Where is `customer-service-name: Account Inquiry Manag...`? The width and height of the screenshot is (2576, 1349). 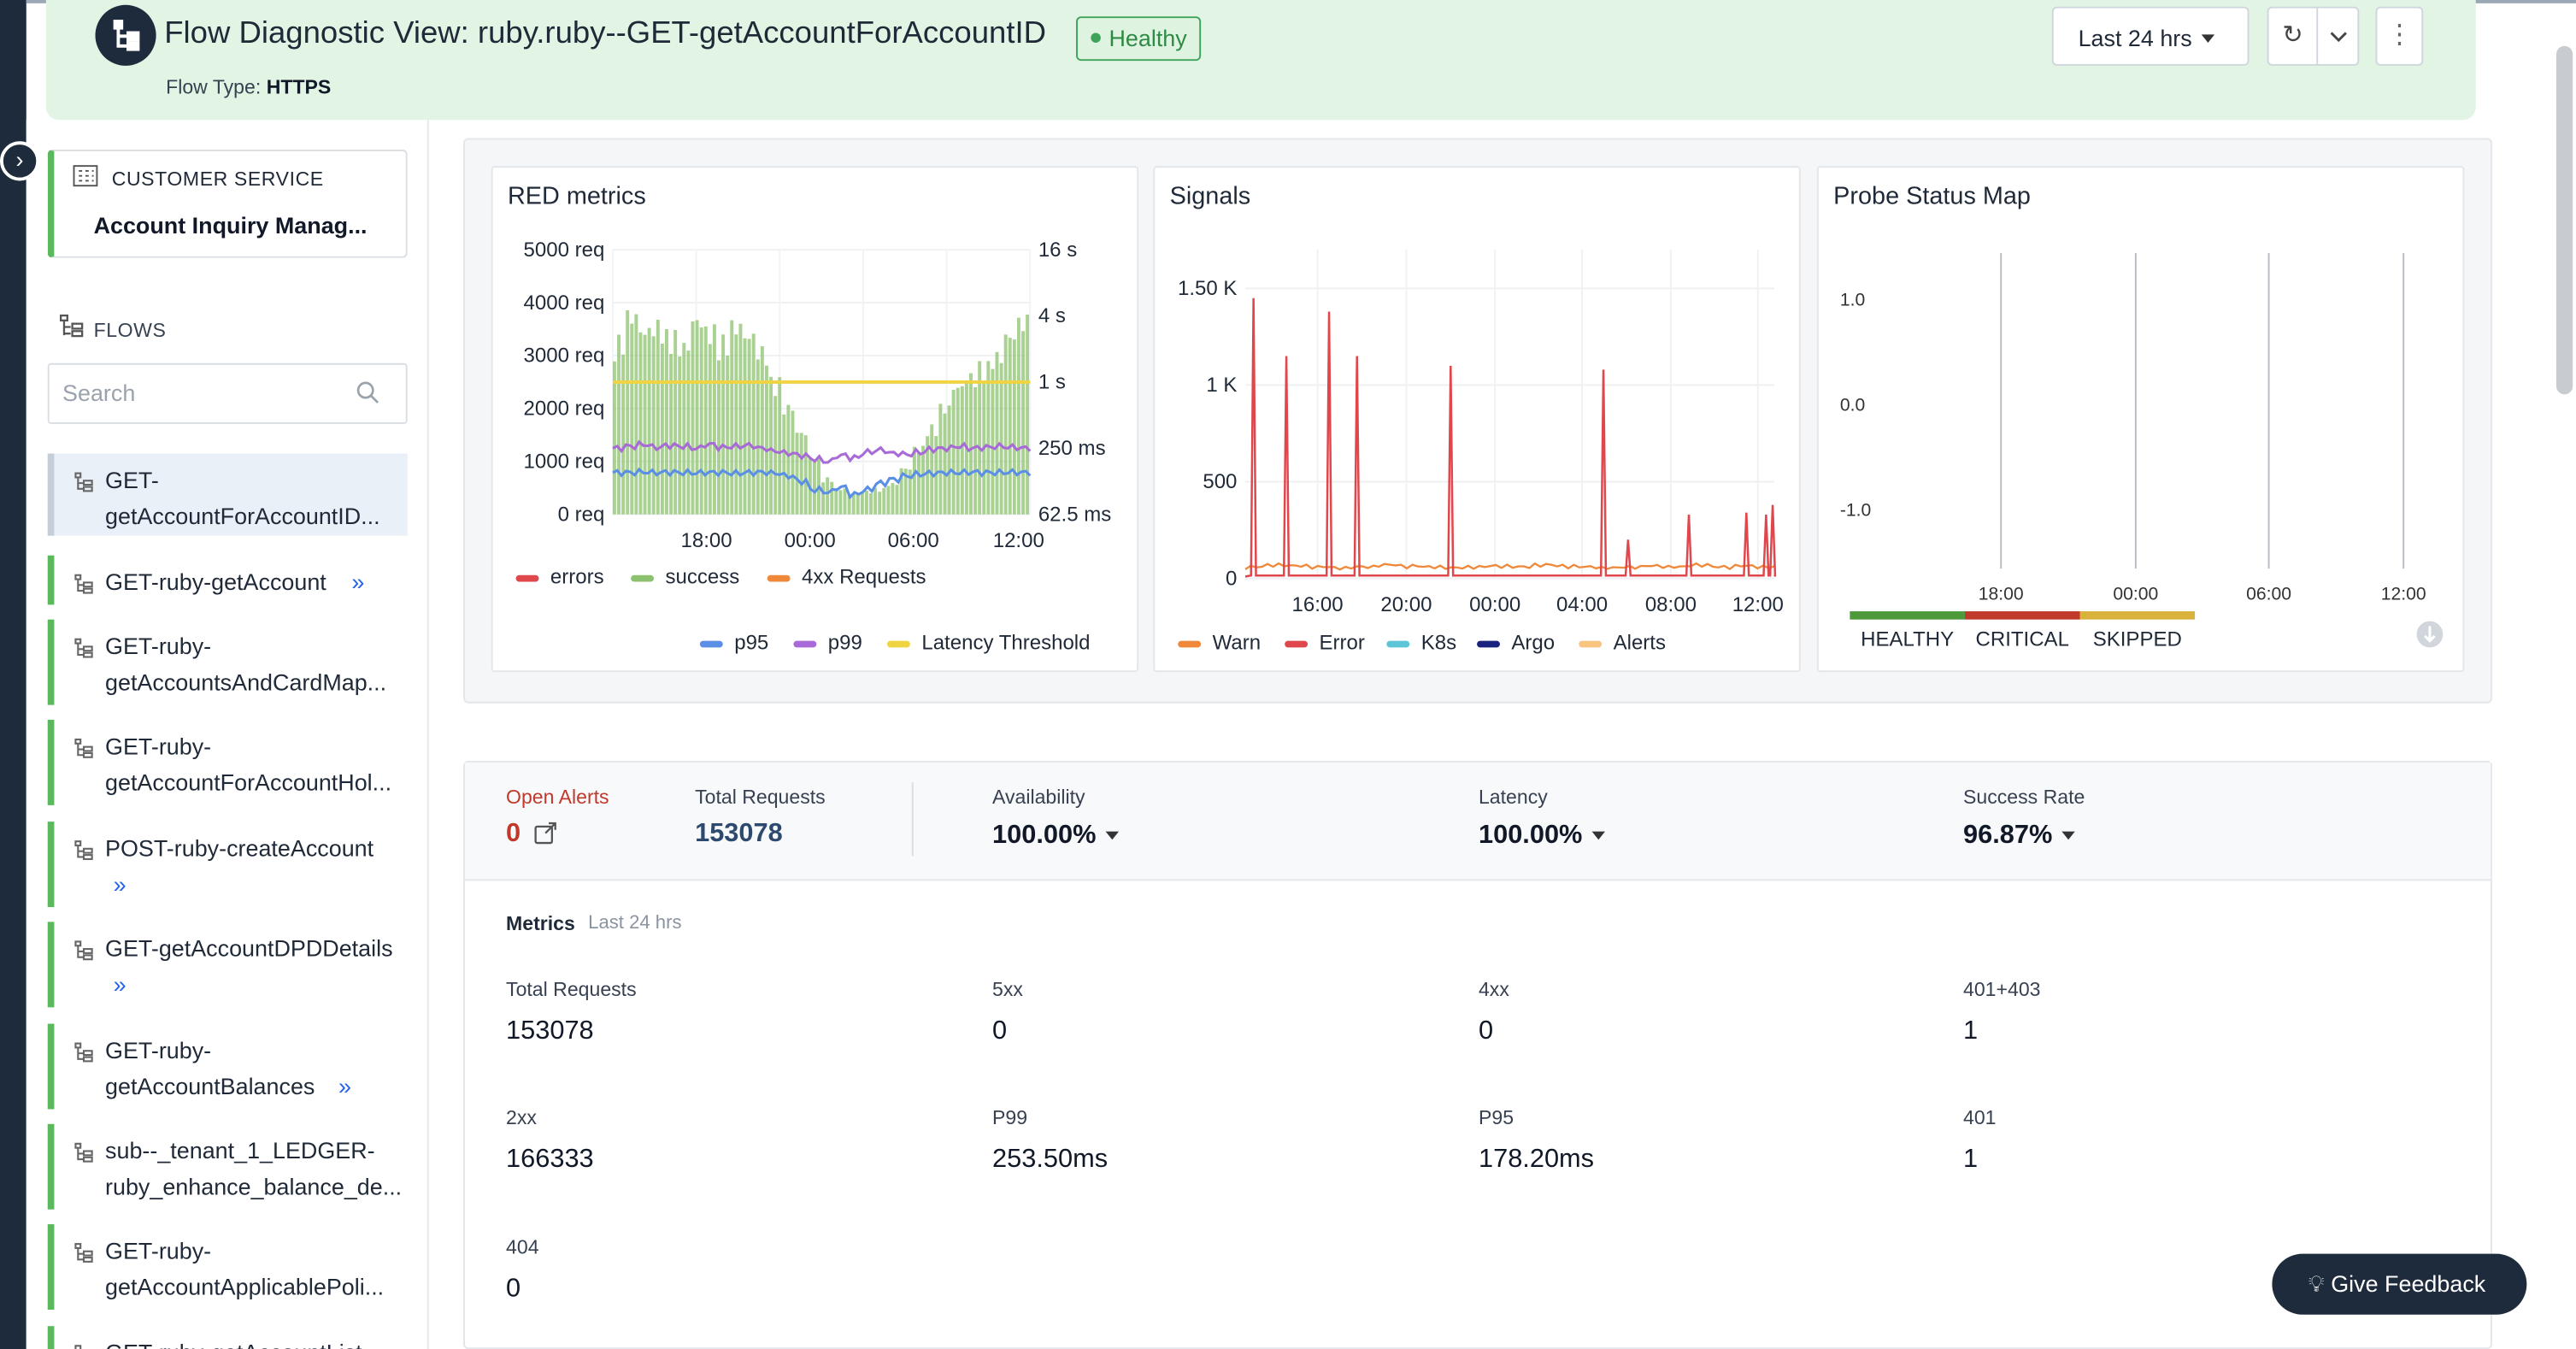
customer-service-name: Account Inquiry Manag... is located at coordinates (230, 225).